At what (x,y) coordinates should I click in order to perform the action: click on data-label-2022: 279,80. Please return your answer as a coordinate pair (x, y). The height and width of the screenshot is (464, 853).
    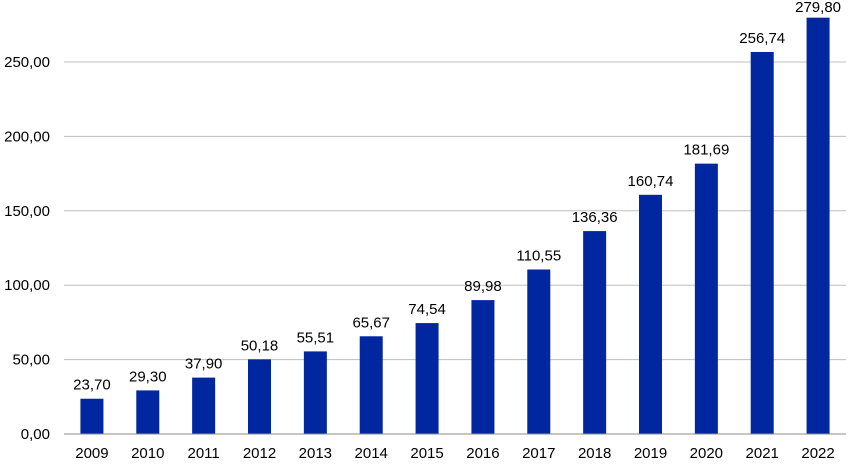
    Looking at the image, I should click on (818, 8).